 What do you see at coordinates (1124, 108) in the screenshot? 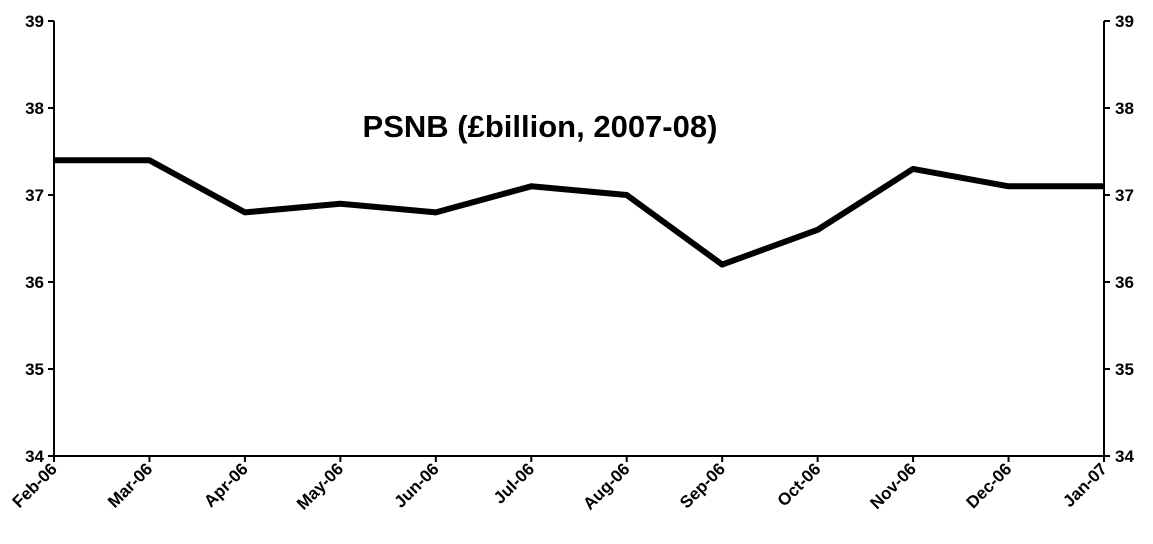
I see `right-y-tick-label: 38` at bounding box center [1124, 108].